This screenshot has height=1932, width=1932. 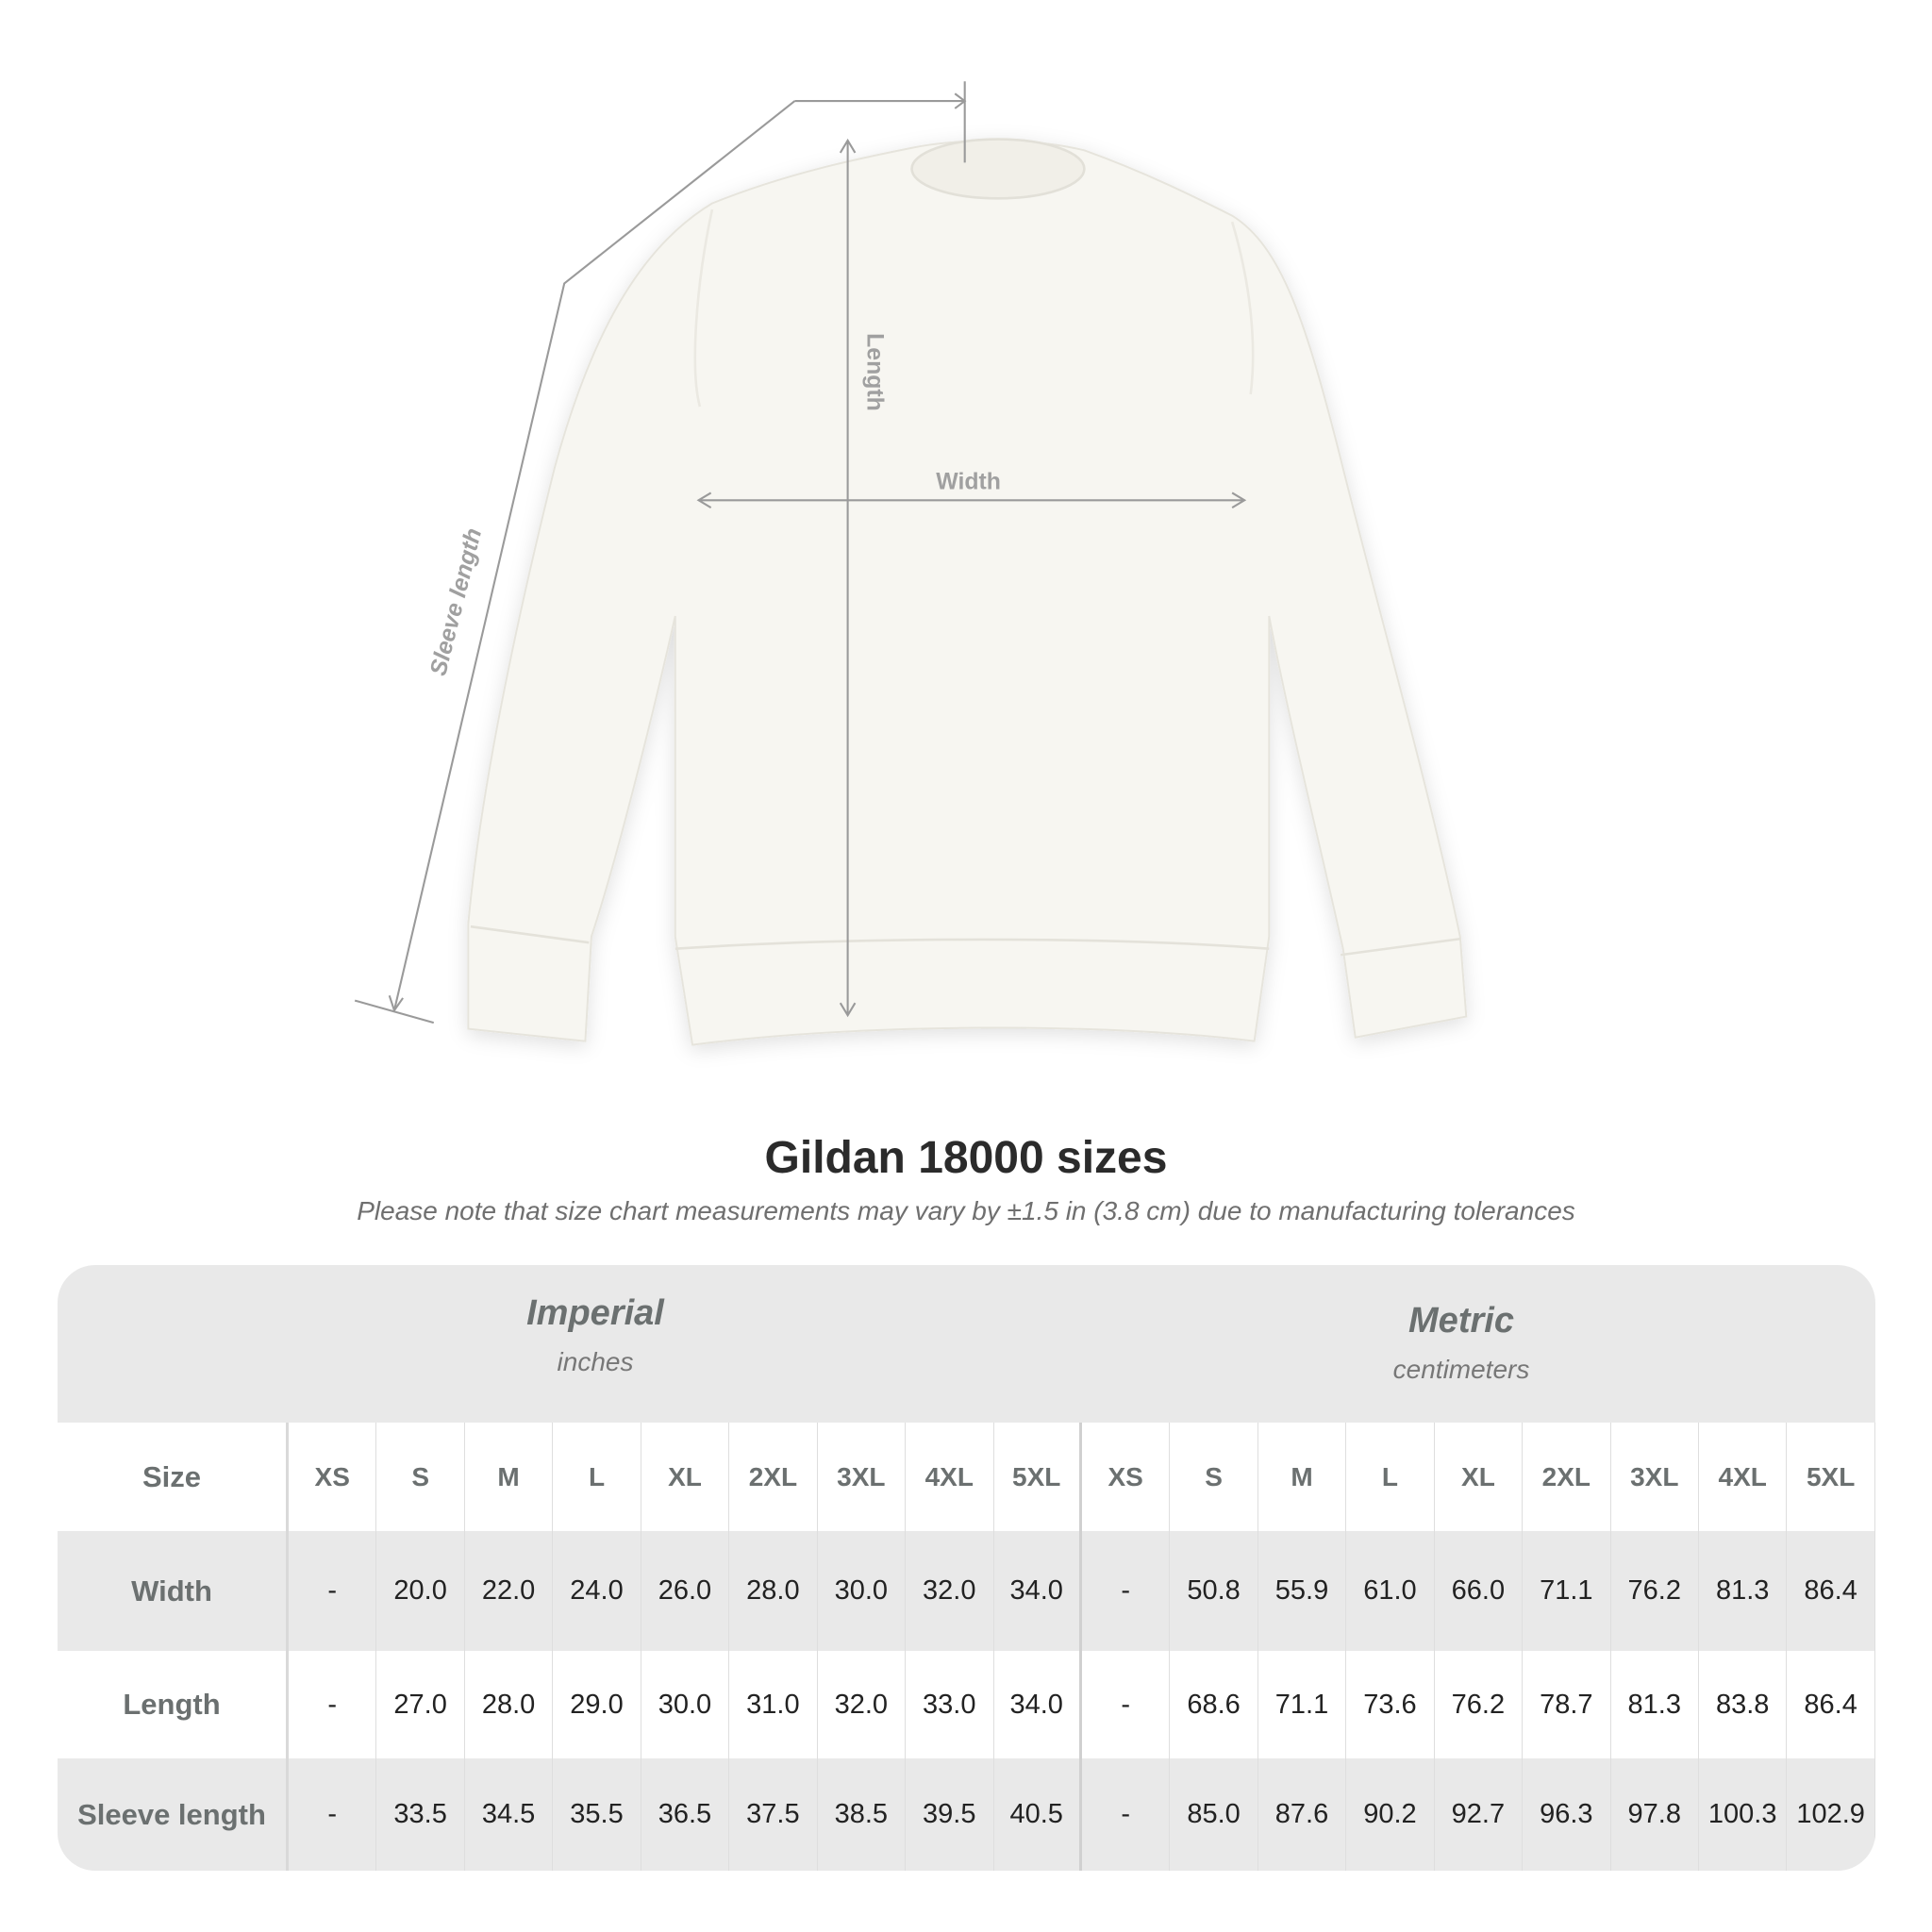 I want to click on table-cell: 39.5, so click(x=950, y=1814).